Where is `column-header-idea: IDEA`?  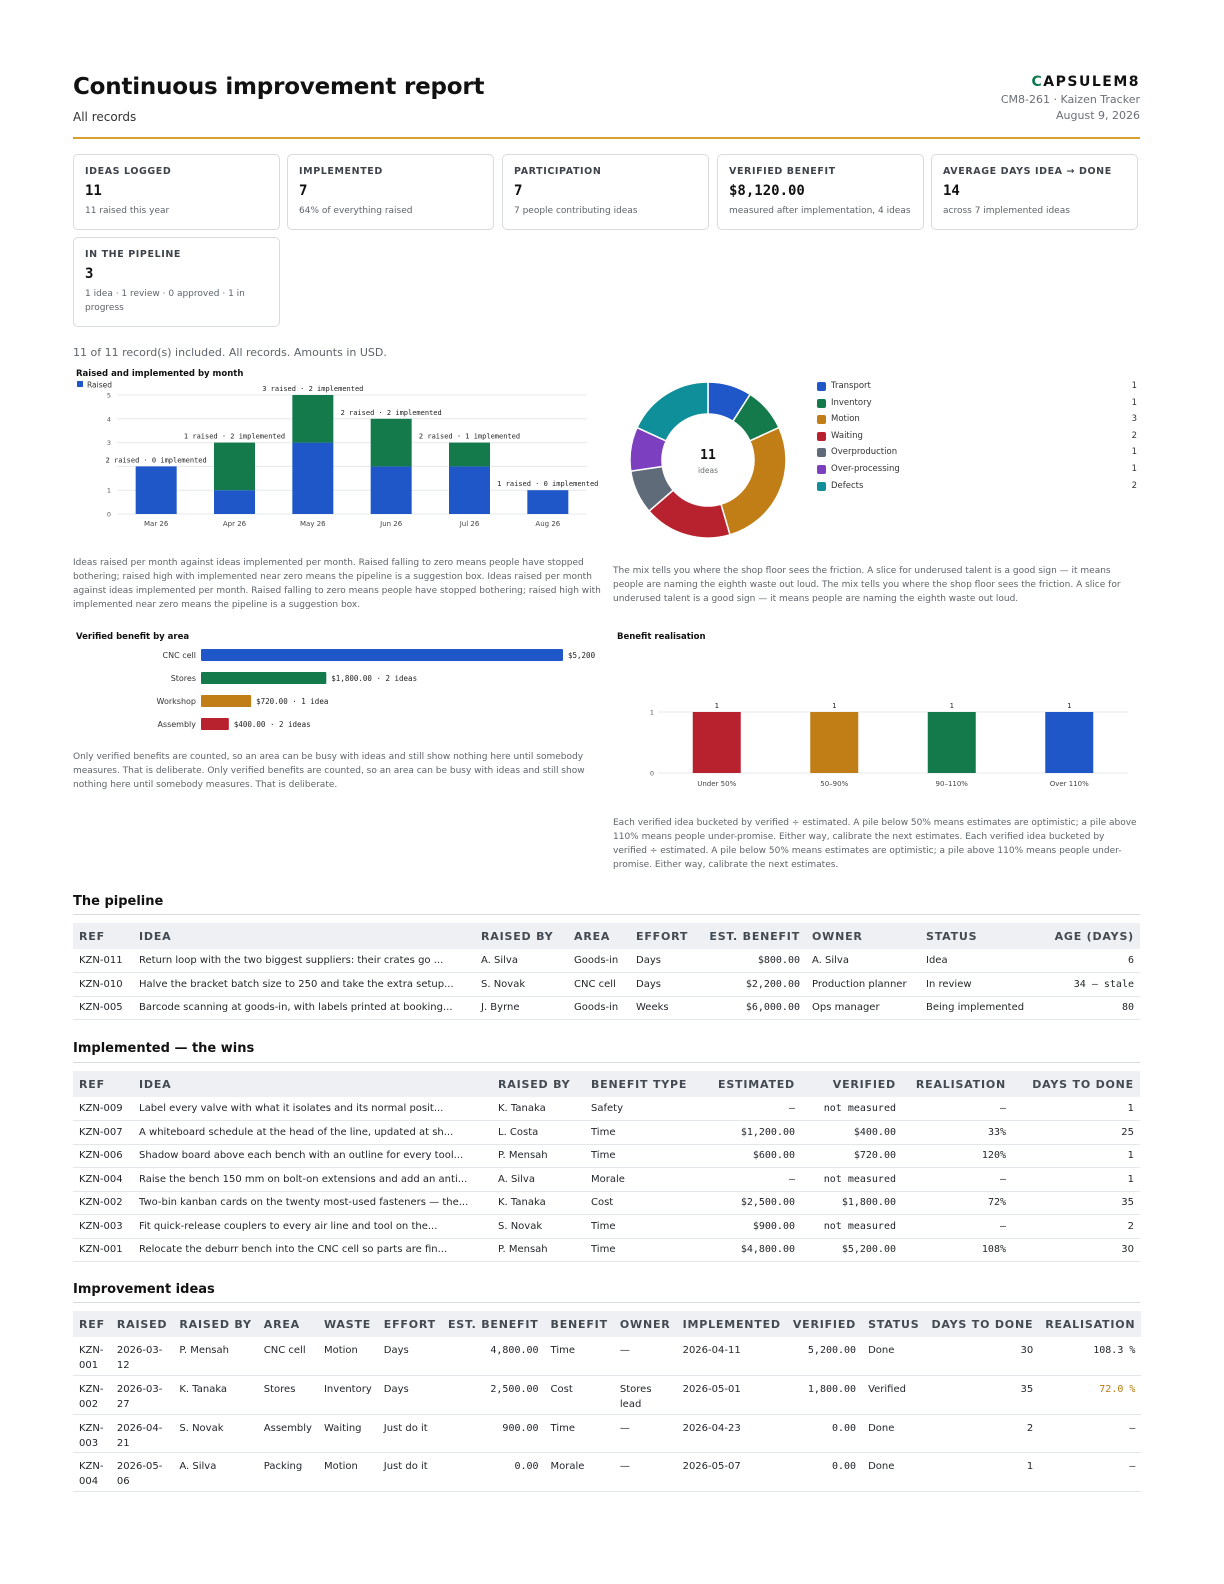
column-header-idea: IDEA is located at coordinates (312, 1084).